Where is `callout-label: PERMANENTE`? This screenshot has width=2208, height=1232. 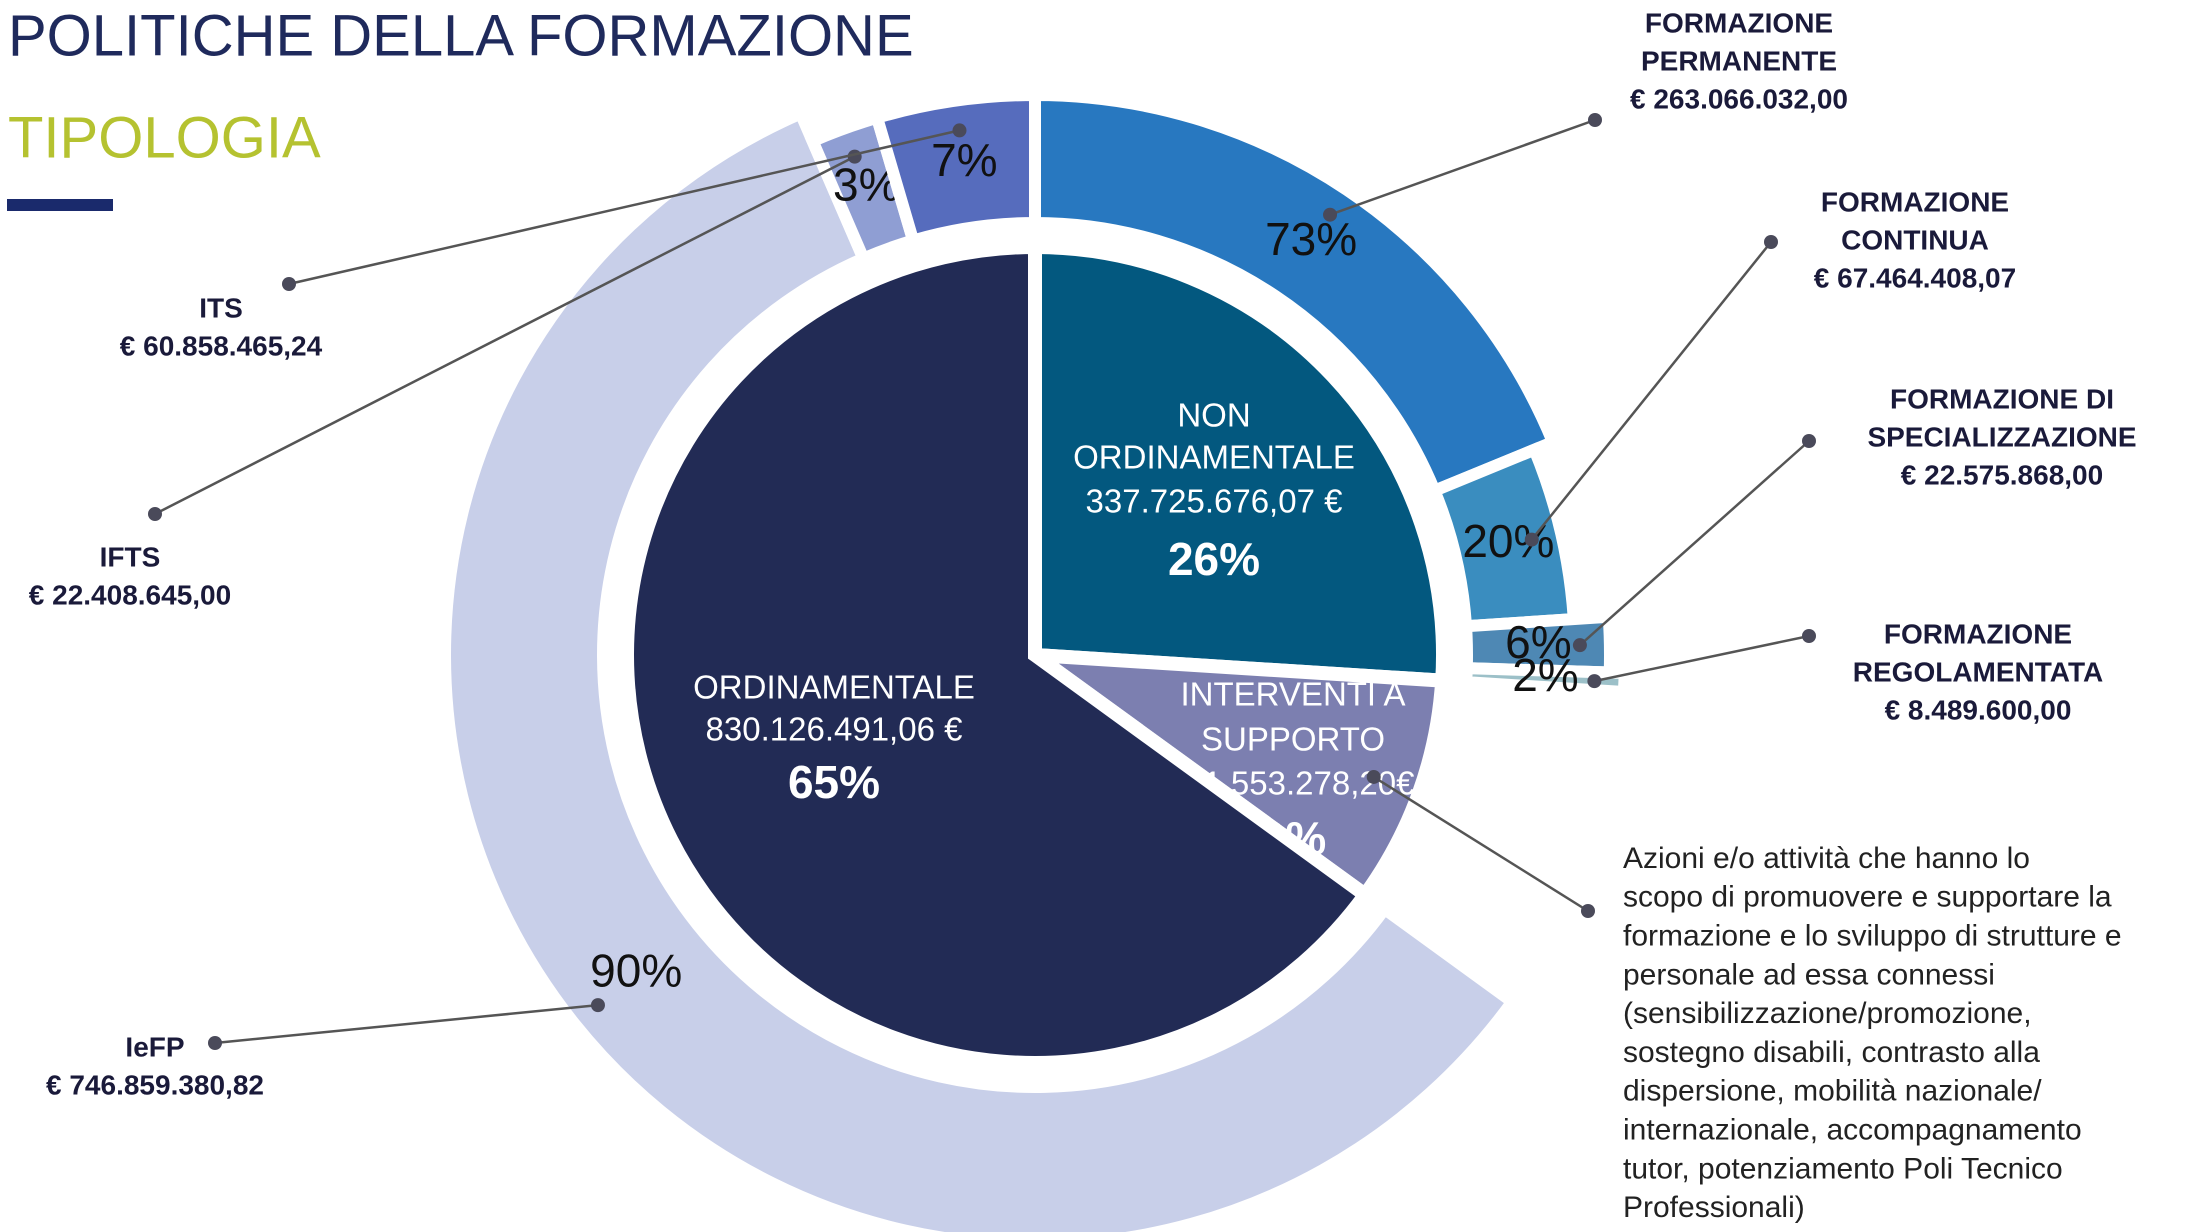 callout-label: PERMANENTE is located at coordinates (1739, 60).